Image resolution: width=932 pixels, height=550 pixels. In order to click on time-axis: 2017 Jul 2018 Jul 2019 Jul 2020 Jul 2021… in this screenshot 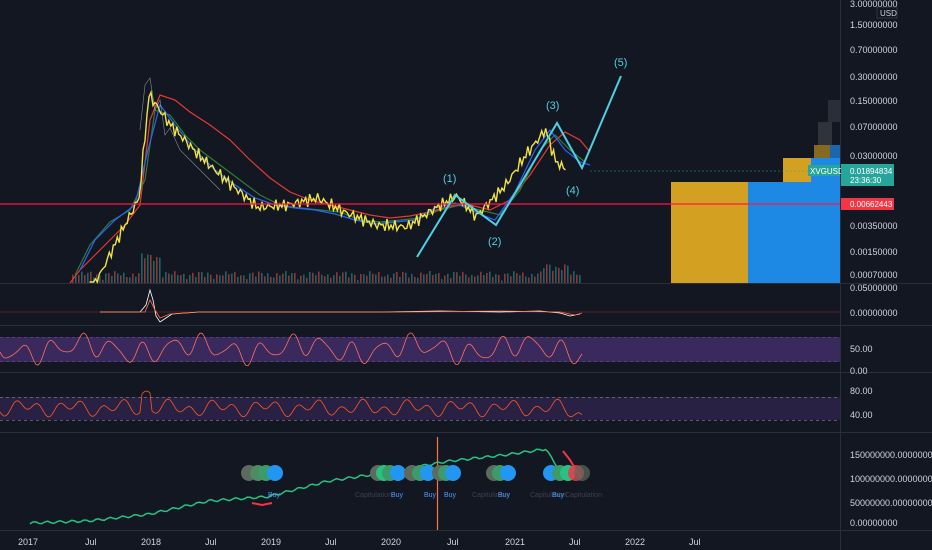, I will do `click(359, 542)`.